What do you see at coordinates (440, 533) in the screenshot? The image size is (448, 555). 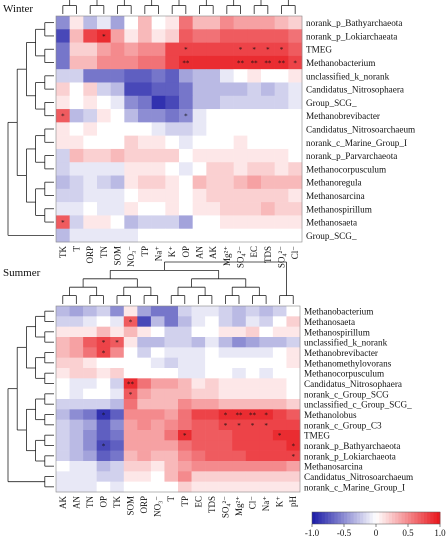 I see `colorbar-tick-label: 1.0` at bounding box center [440, 533].